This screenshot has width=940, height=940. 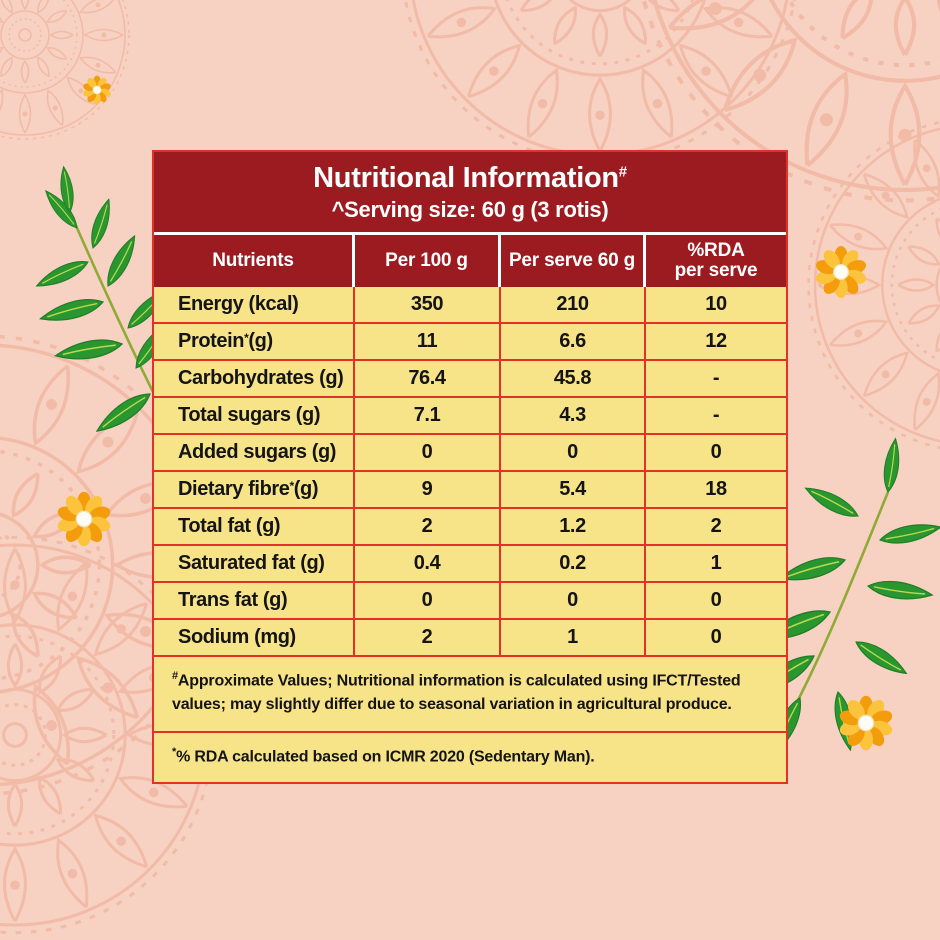 What do you see at coordinates (174, 752) in the screenshot?
I see `footnote-marker: *` at bounding box center [174, 752].